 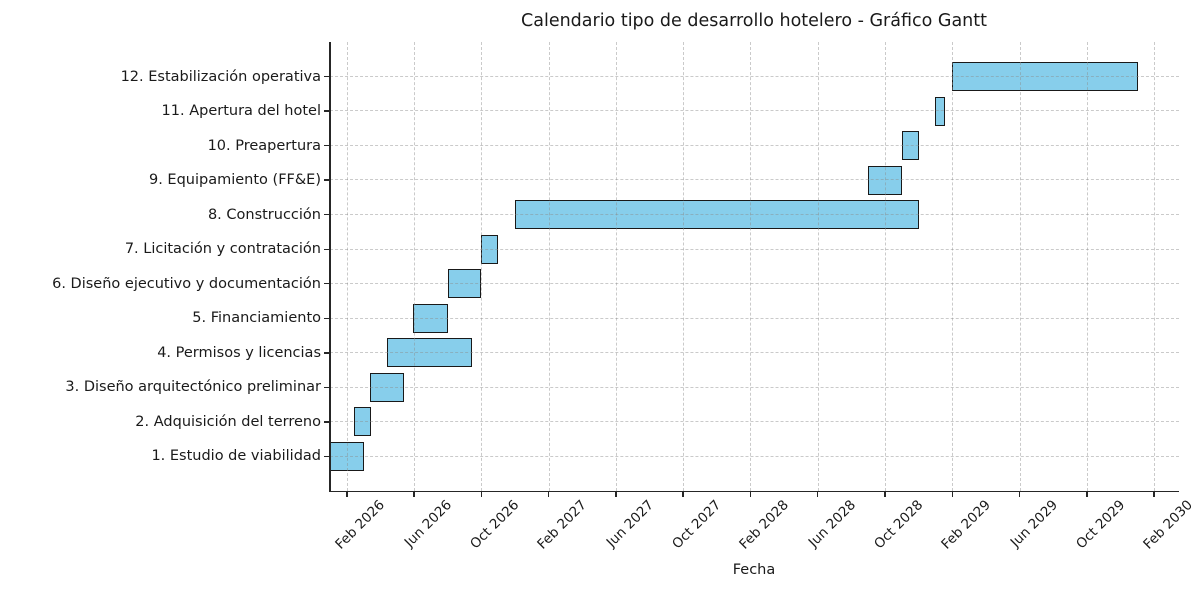 What do you see at coordinates (241, 111) in the screenshot?
I see `y-tick-label: 11. Apertura del hotel` at bounding box center [241, 111].